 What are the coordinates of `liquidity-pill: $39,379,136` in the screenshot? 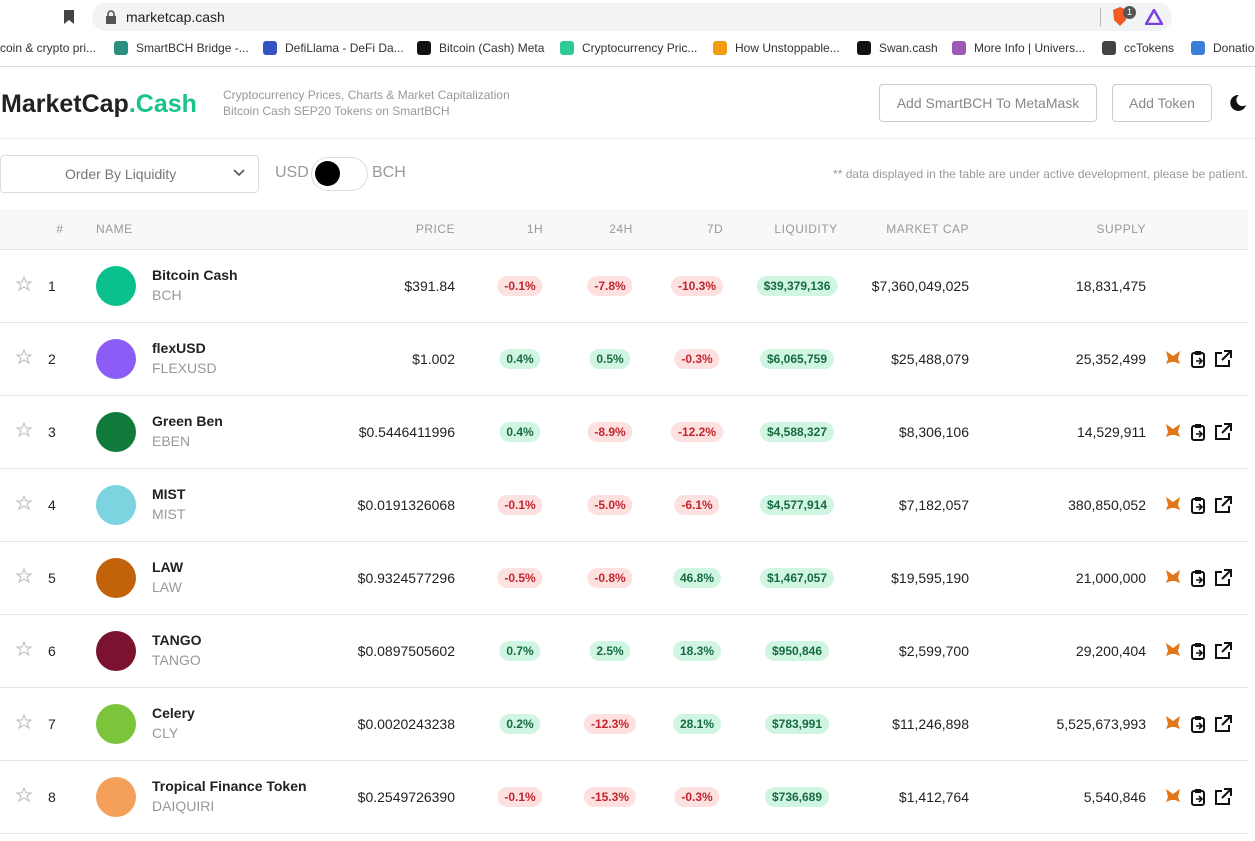 It's located at (797, 286).